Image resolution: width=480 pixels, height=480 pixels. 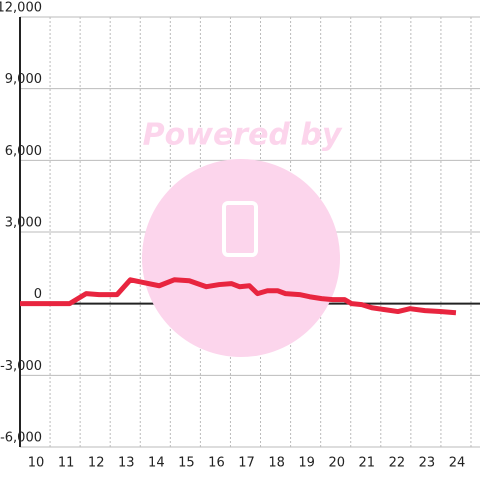 I want to click on y-tick-label: 9,000, so click(x=23, y=79).